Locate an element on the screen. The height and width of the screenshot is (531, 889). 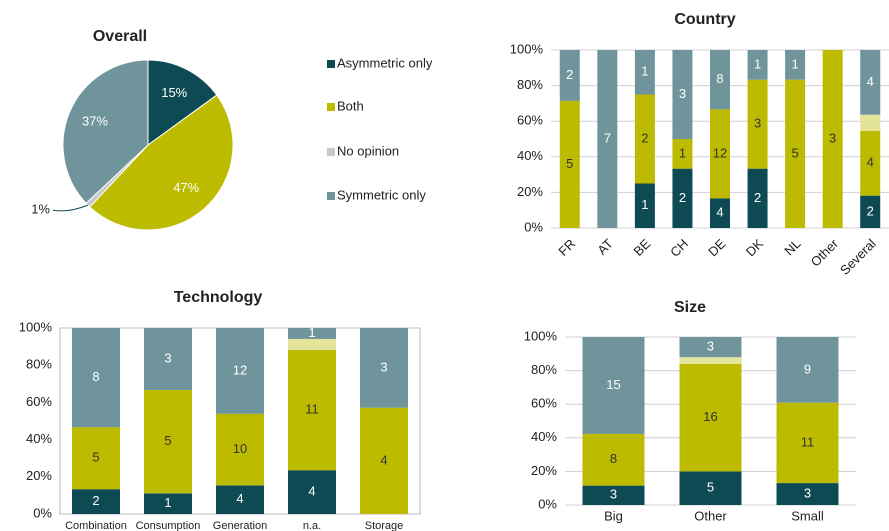
legend-label: Symmetric only is located at coordinates (381, 194).